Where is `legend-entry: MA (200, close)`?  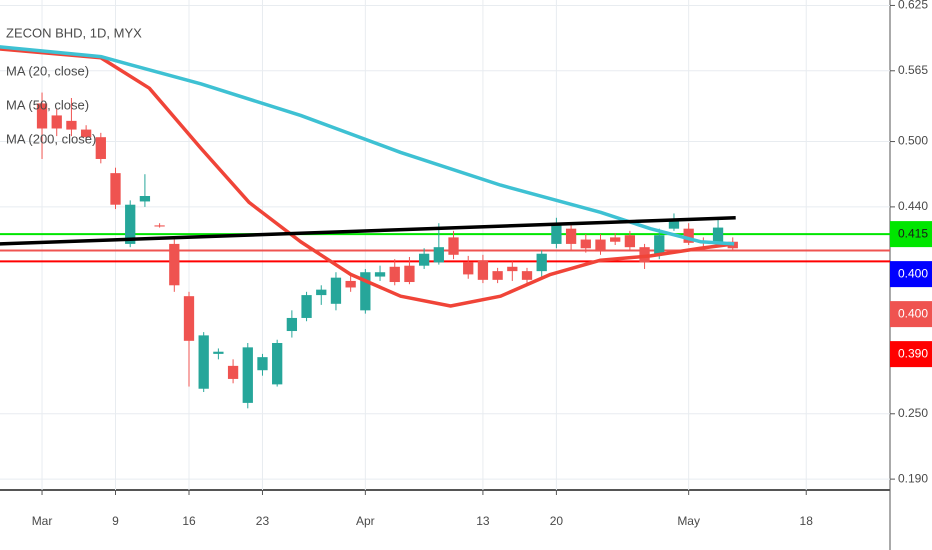
legend-entry: MA (200, close) is located at coordinates (51, 138).